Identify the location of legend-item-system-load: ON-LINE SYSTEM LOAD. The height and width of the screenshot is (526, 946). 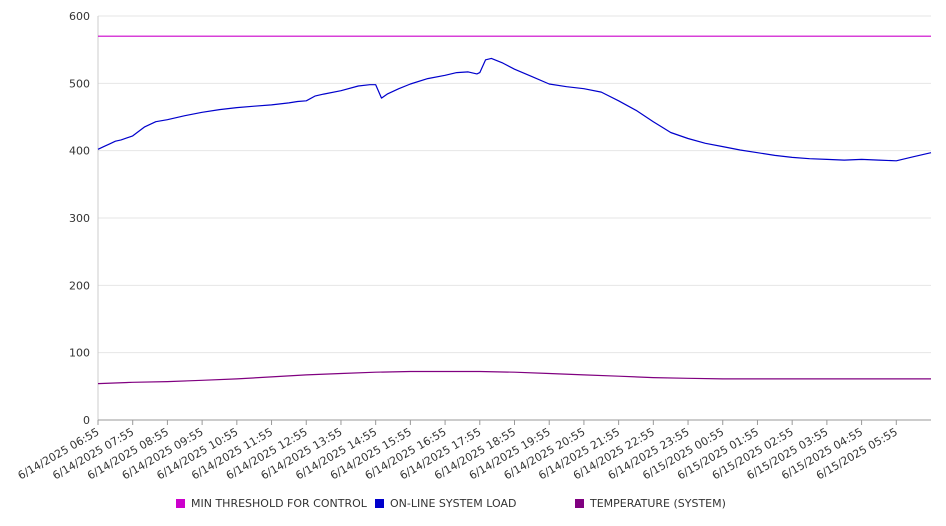
(445, 503).